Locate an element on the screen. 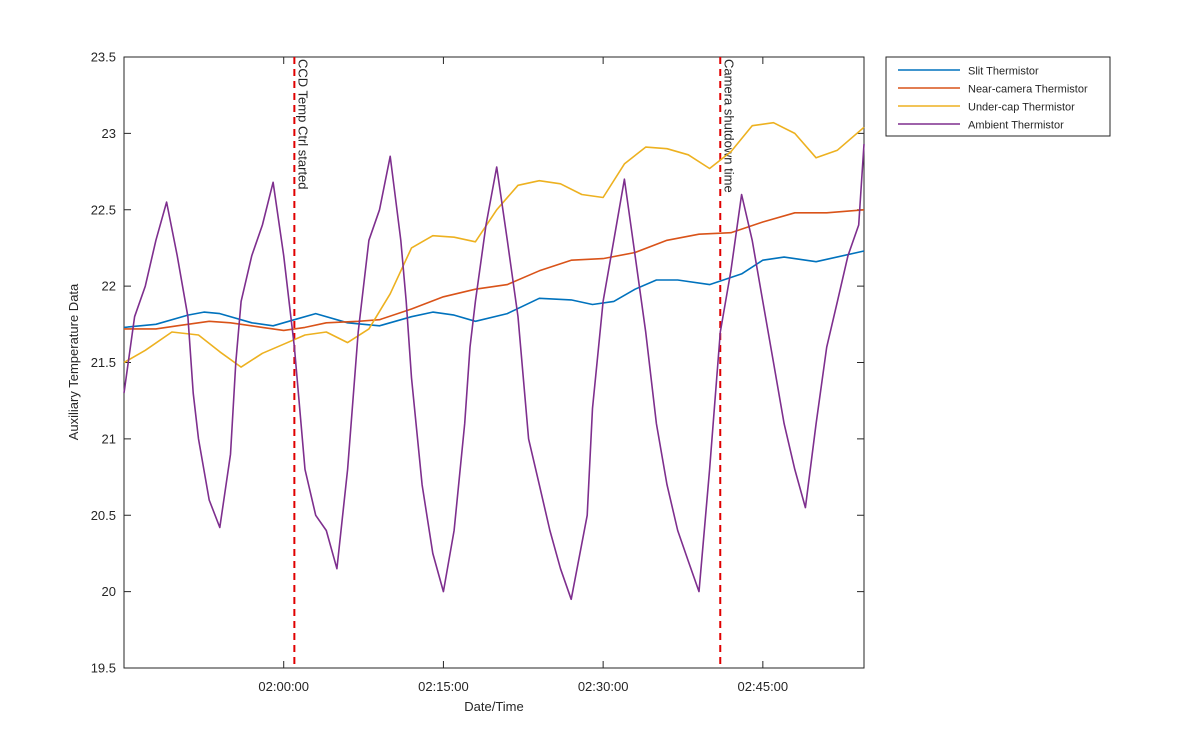  x-tick-label: 02:45:00 is located at coordinates (763, 686).